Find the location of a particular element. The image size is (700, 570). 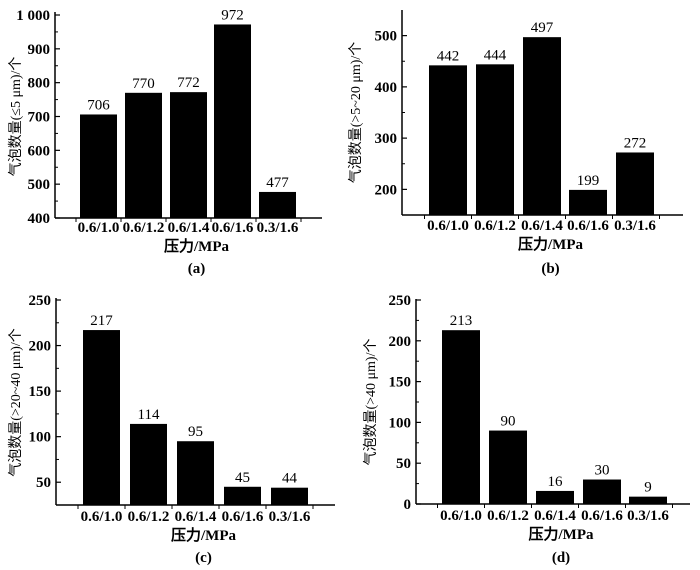

data-label: 45 is located at coordinates (242, 478).